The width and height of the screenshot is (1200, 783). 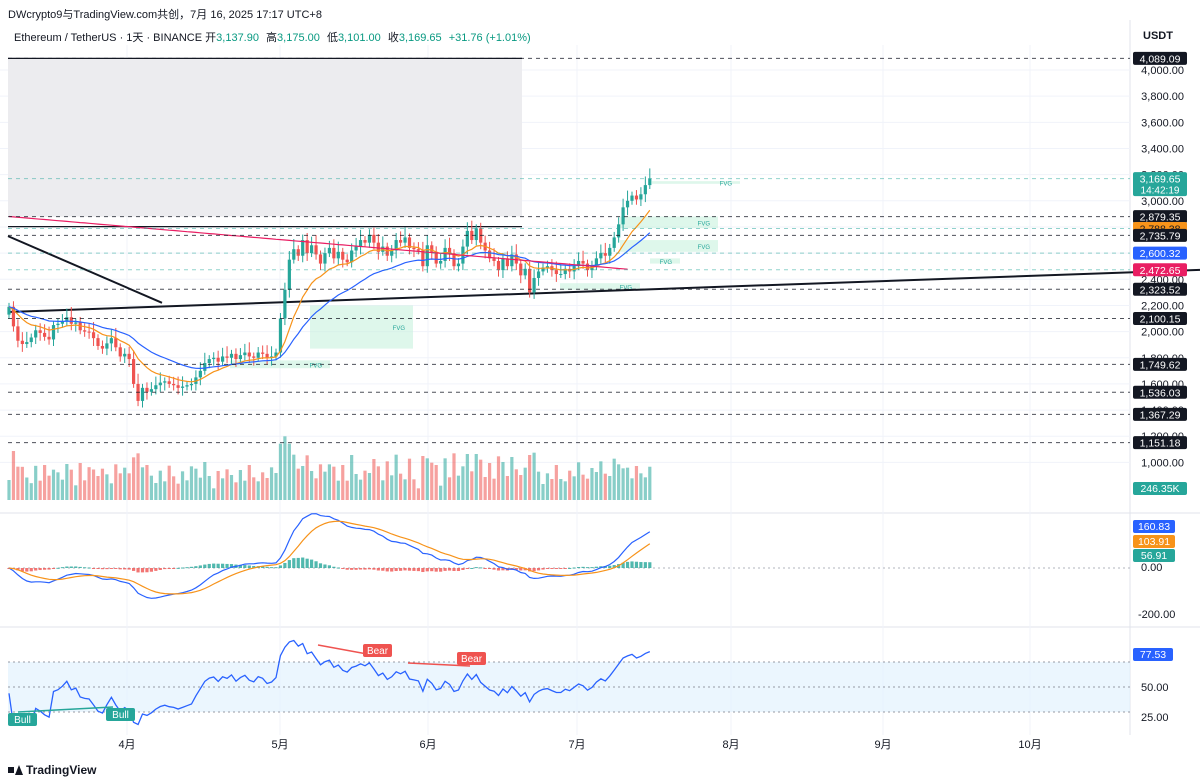 What do you see at coordinates (65, 709) in the screenshot?
I see `rsi-divergence-line` at bounding box center [65, 709].